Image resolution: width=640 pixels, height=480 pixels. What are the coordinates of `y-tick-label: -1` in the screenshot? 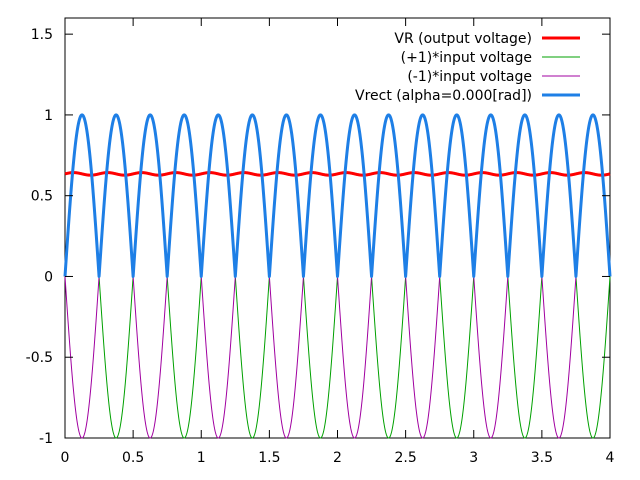 It's located at (46, 439).